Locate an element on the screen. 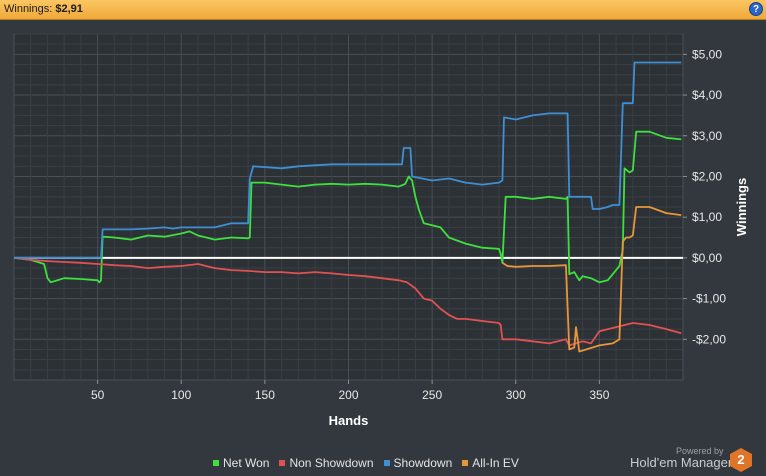  help-icon: ? is located at coordinates (756, 9).